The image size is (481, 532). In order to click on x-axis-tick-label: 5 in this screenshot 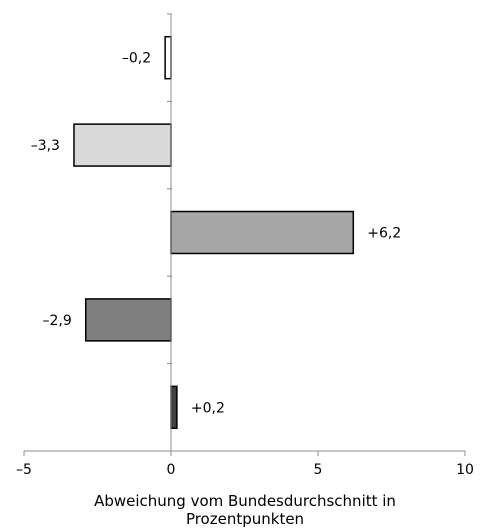, I will do `click(318, 470)`.